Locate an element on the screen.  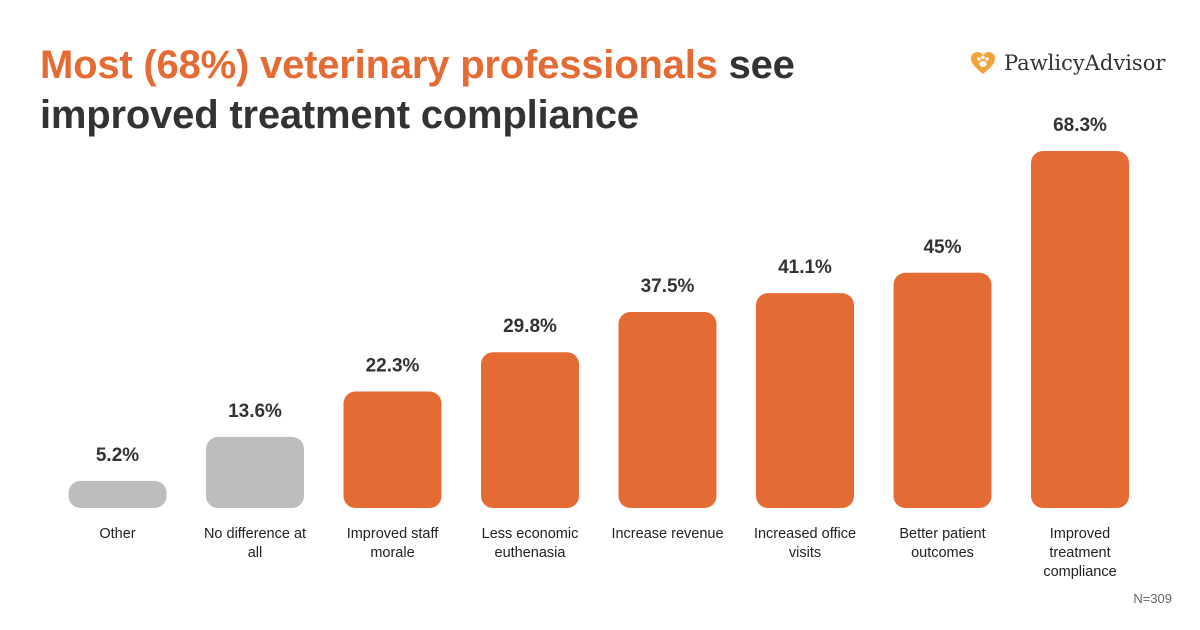
category-label-0: Other is located at coordinates (117, 534).